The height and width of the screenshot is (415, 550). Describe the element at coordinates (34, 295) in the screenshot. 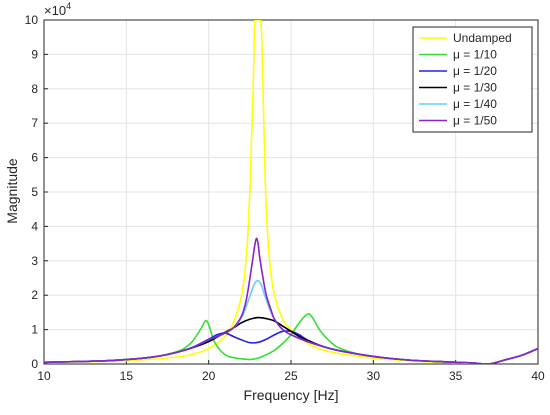

I see `y-tick-label: 2` at that location.